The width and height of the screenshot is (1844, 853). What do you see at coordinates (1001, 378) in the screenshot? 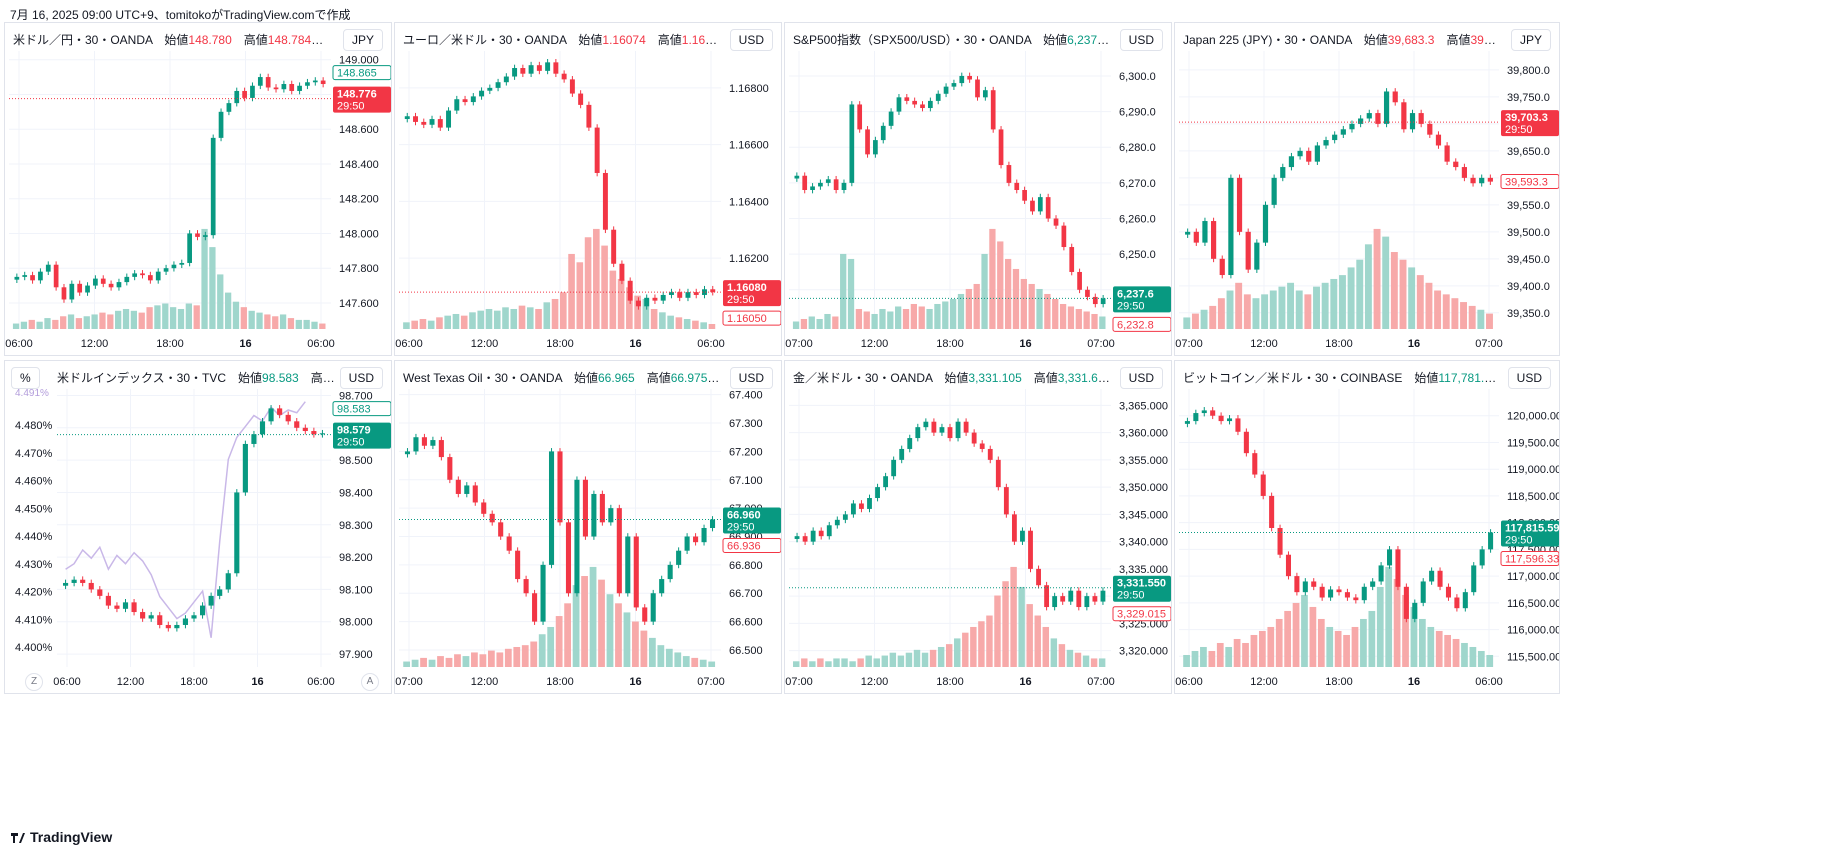
I see `open-value: 3,331.105` at bounding box center [1001, 378].